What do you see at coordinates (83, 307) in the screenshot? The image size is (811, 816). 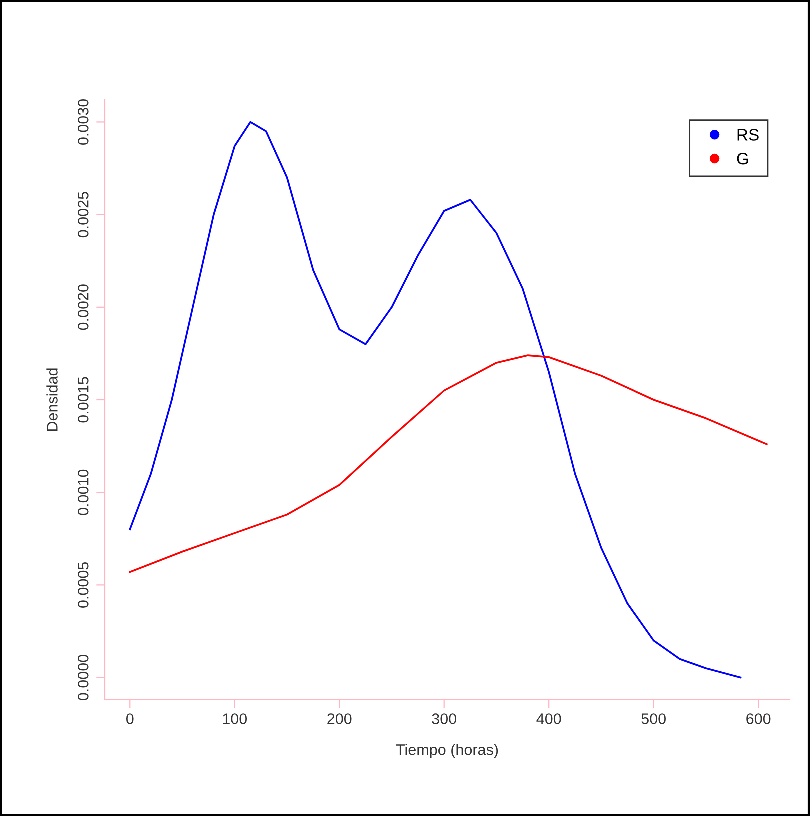 I see `y-tick-label: 0.0020` at bounding box center [83, 307].